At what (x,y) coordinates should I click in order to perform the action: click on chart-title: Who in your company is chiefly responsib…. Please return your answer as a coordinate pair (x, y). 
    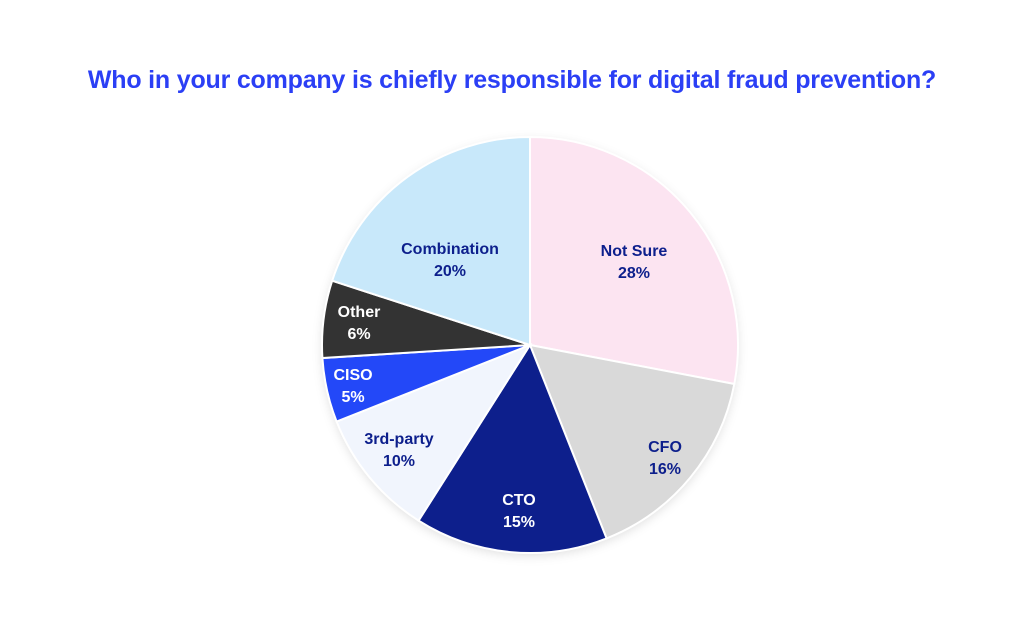
    Looking at the image, I should click on (512, 80).